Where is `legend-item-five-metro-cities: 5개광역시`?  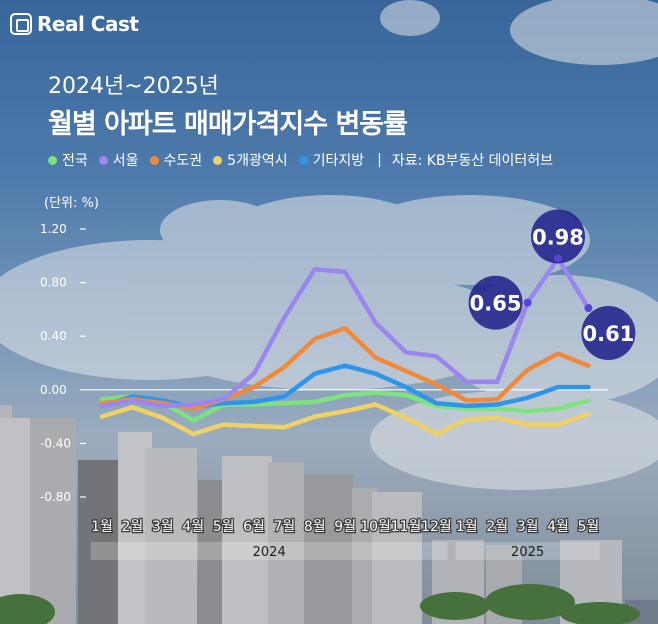 legend-item-five-metro-cities: 5개광역시 is located at coordinates (250, 160).